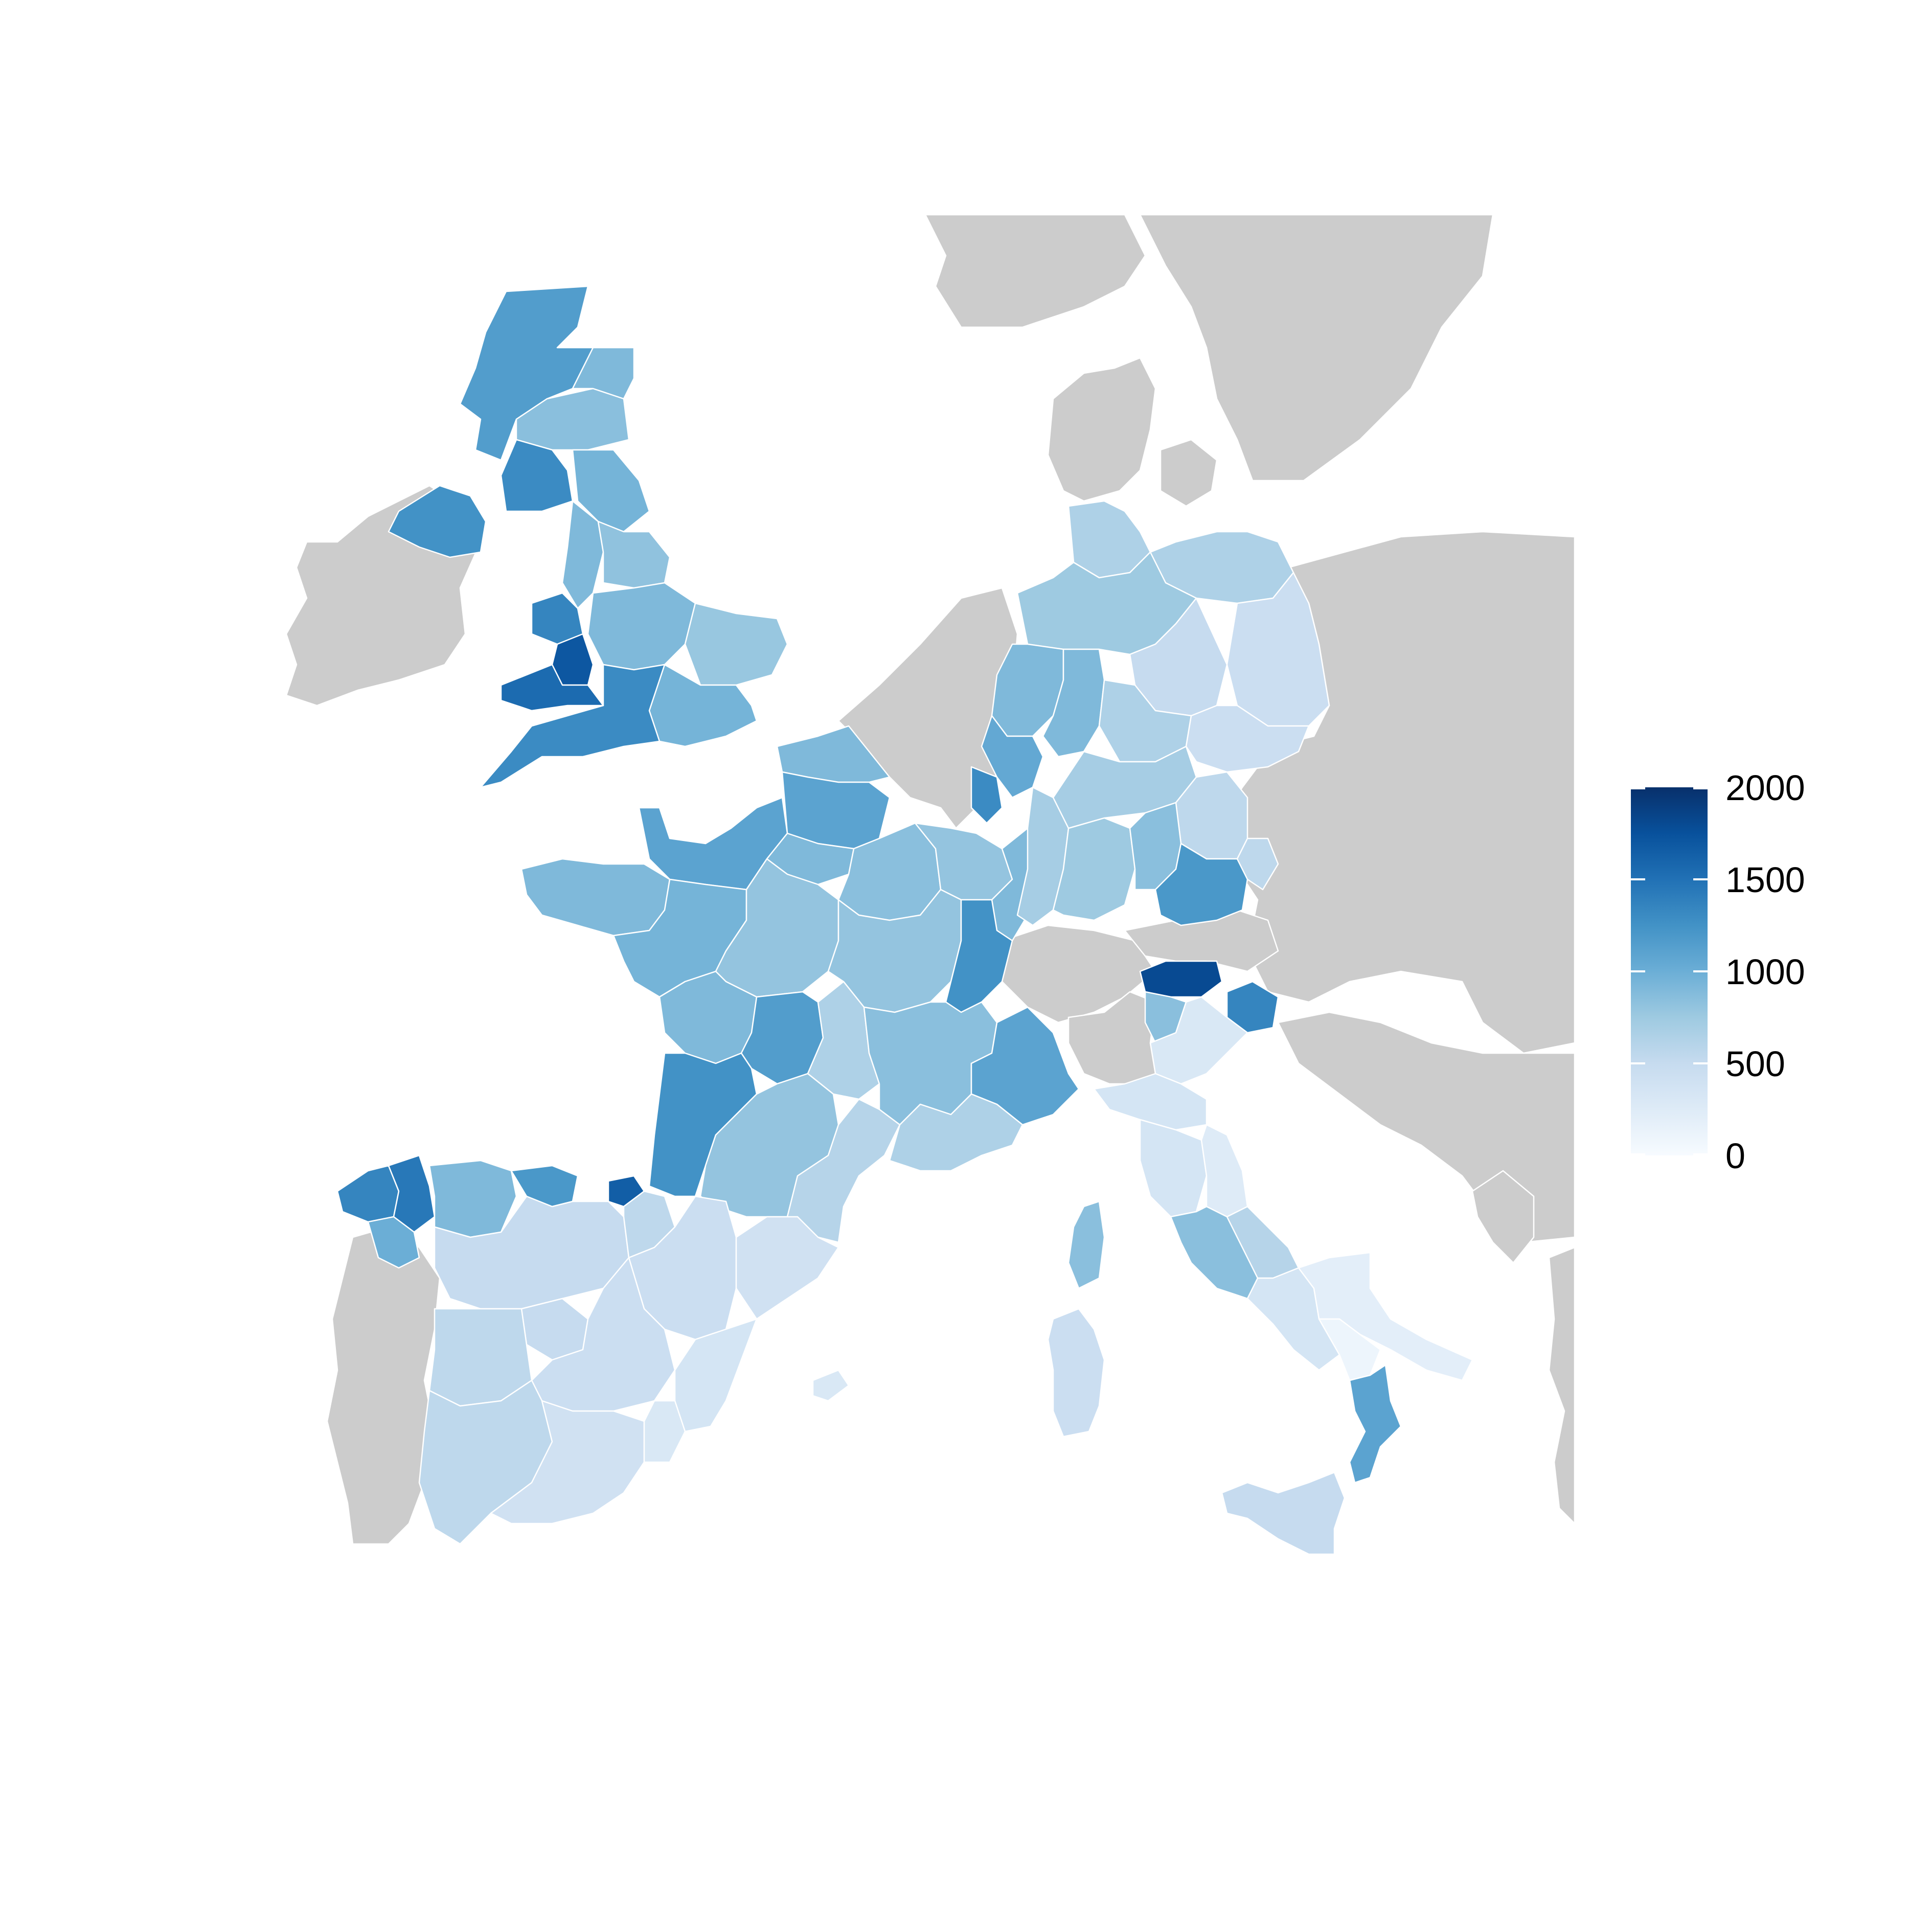 The height and width of the screenshot is (1932, 1932). What do you see at coordinates (634, 554) in the screenshot?
I see `region-england-yorkshire` at bounding box center [634, 554].